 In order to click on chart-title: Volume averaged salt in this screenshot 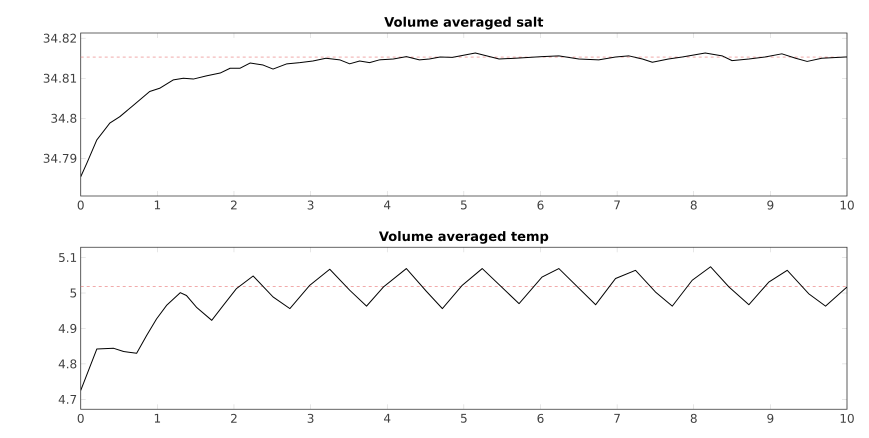, I will do `click(464, 23)`.